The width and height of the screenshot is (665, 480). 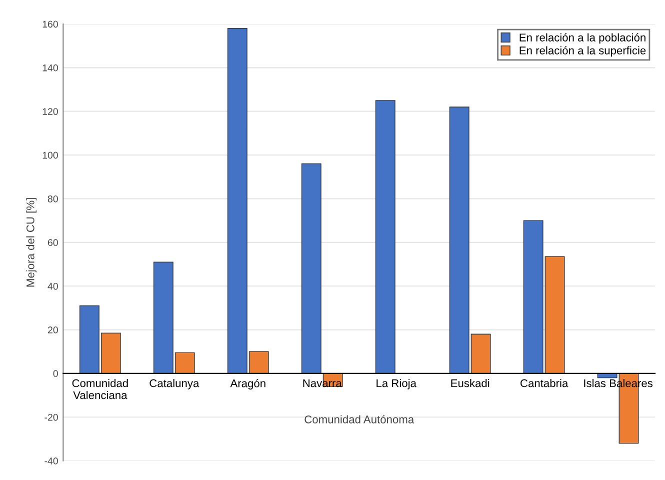 What do you see at coordinates (248, 384) in the screenshot?
I see `x-tick-label: Aragón` at bounding box center [248, 384].